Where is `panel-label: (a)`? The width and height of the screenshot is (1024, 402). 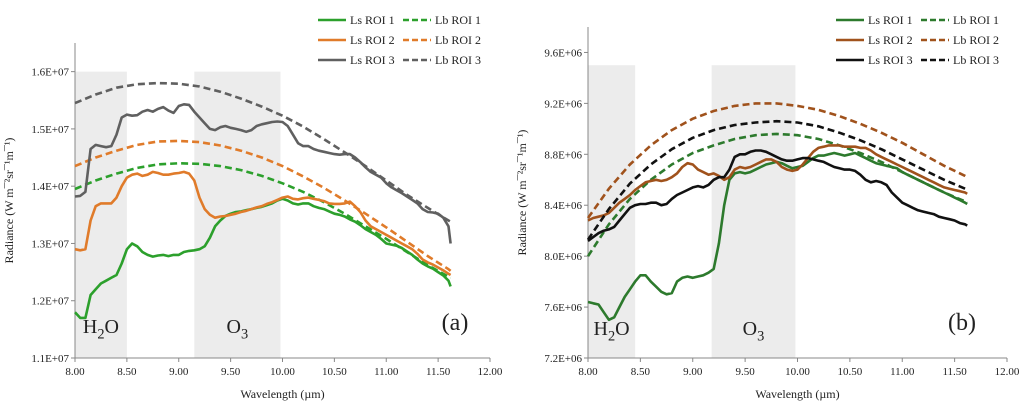
panel-label: (a) is located at coordinates (455, 323).